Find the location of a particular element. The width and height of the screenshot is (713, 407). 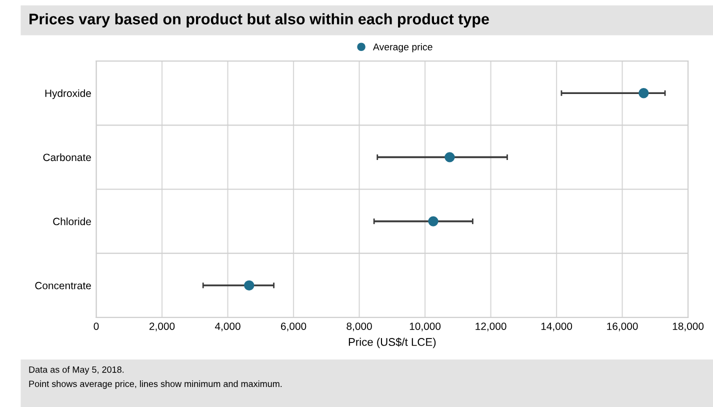

y-tick-label: Concentrate is located at coordinates (63, 286).